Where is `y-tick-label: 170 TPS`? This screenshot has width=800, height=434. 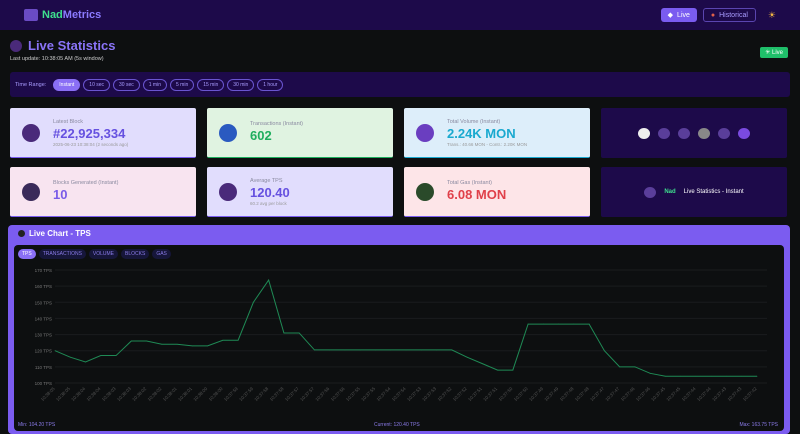 y-tick-label: 170 TPS is located at coordinates (43, 270).